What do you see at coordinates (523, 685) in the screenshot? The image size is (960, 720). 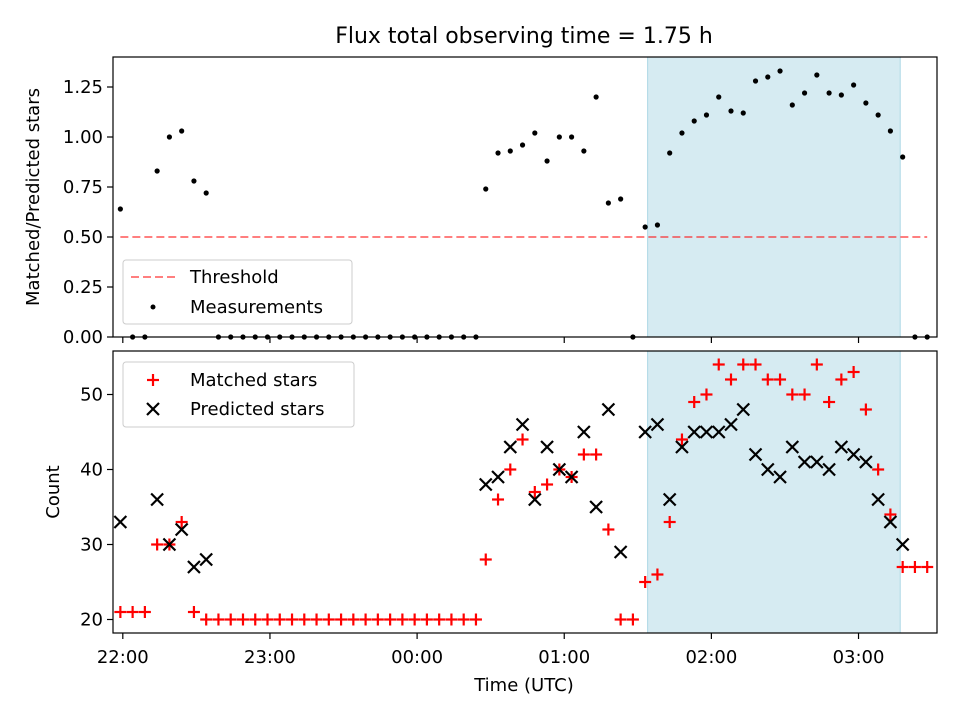 I see `x-axis-label: Time (UTC)` at bounding box center [523, 685].